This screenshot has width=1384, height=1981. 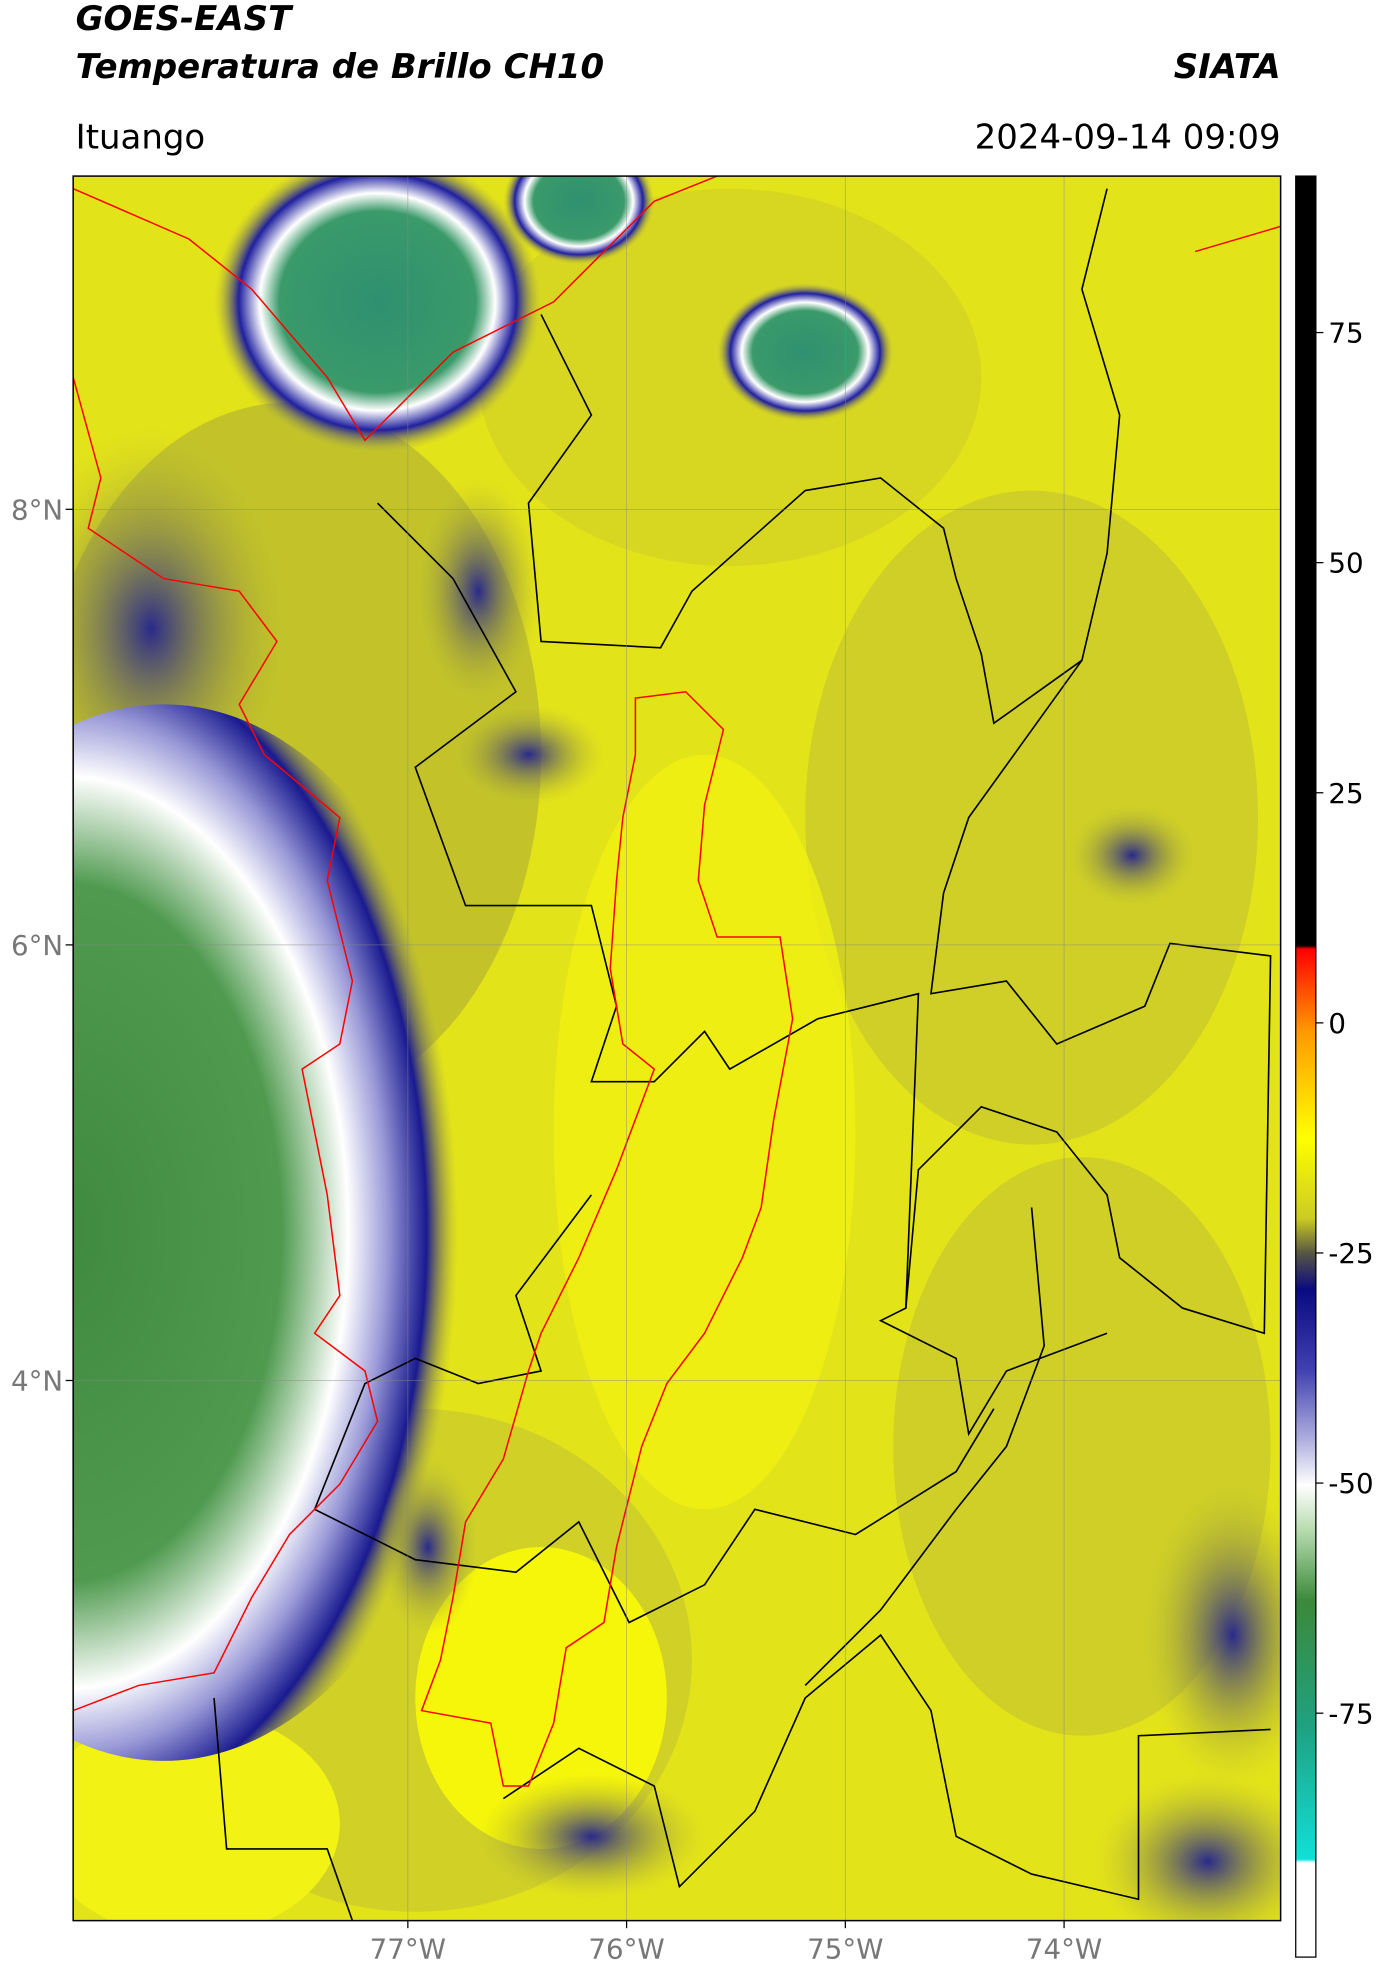 I want to click on source: SIATA, so click(x=1227, y=67).